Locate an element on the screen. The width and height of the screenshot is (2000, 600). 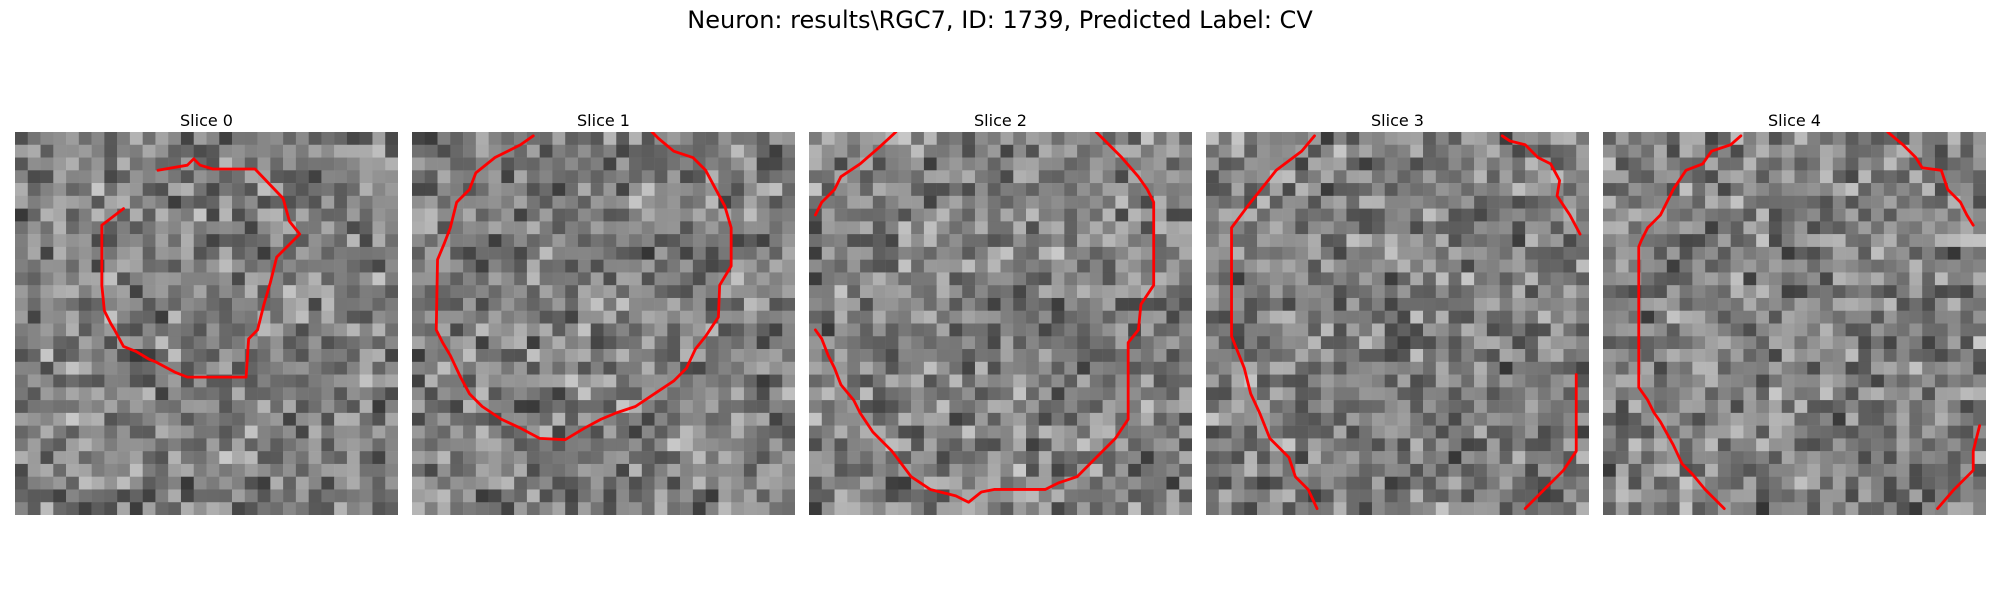
slice-panel-0: Slice 0 is located at coordinates (206, 312).